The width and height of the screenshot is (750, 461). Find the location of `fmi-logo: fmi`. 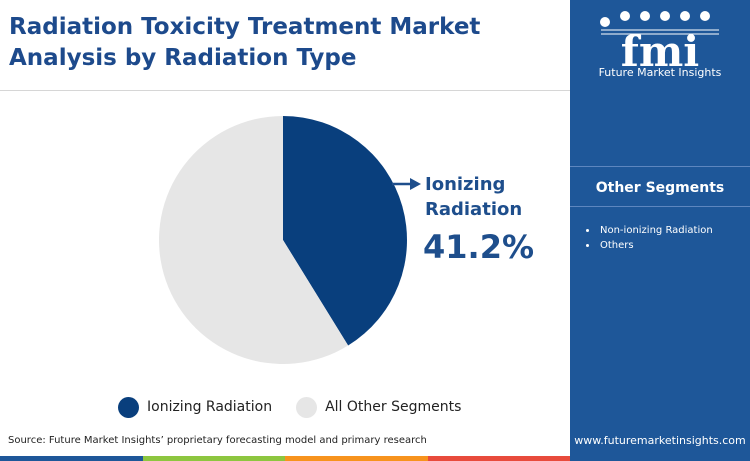

fmi-logo: fmi is located at coordinates (659, 40).